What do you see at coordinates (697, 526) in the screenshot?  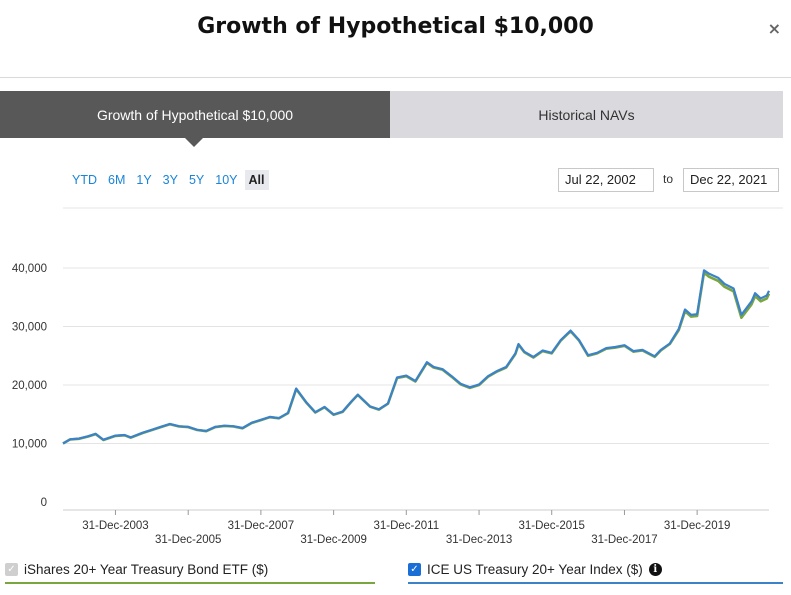 I see `x-tick-label: 31-Dec-2019` at bounding box center [697, 526].